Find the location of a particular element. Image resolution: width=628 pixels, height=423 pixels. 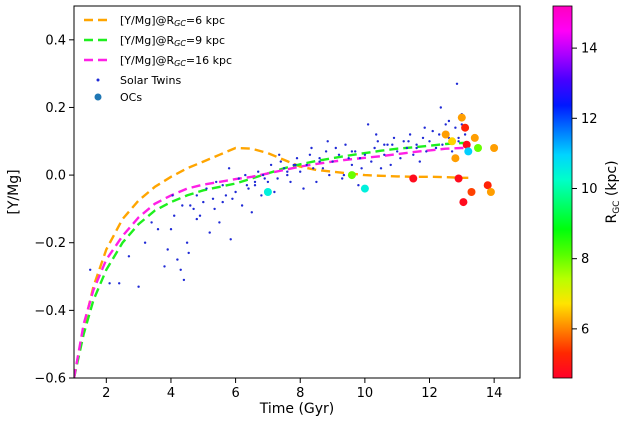

colorbar: 6 8 10 12 14 RGC (kpc) is located at coordinates (587, 192).